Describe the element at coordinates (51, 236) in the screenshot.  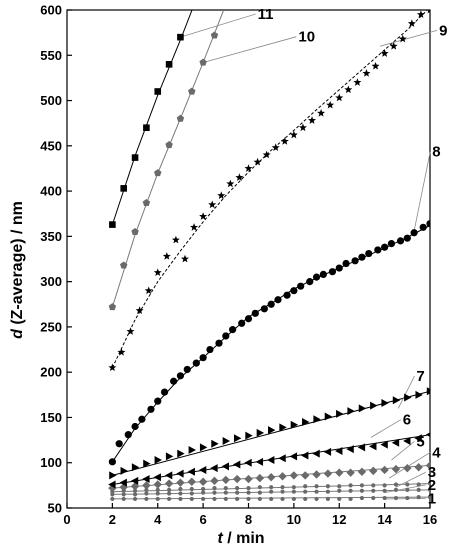
I see `y-tick-label: 350` at that location.